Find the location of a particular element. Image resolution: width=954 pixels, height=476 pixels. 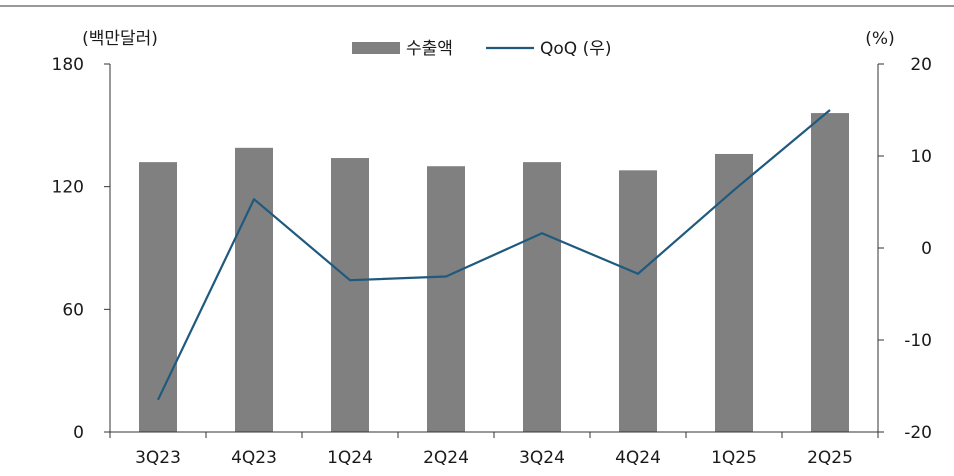

x-tick-label: 3Q23 is located at coordinates (158, 458).